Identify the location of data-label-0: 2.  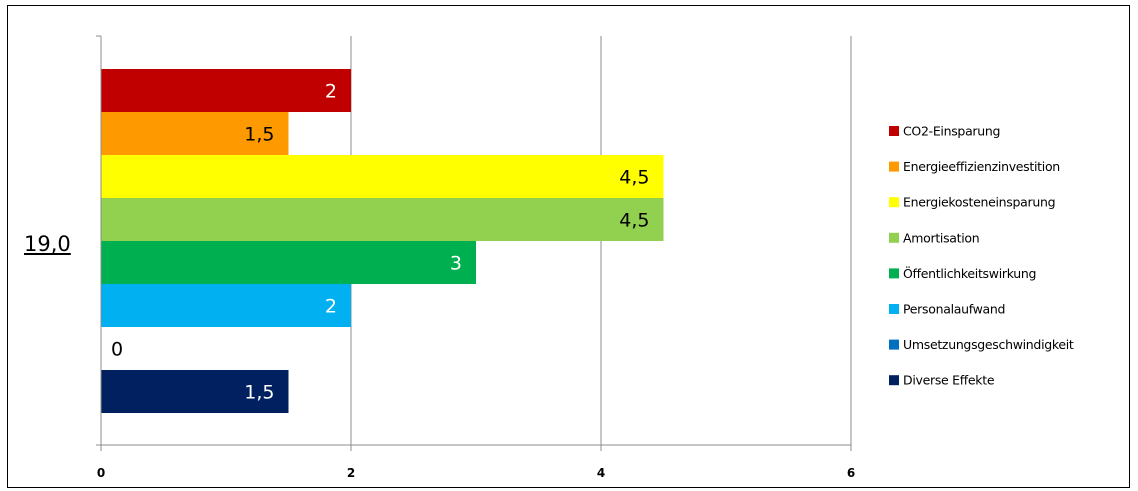
(331, 92).